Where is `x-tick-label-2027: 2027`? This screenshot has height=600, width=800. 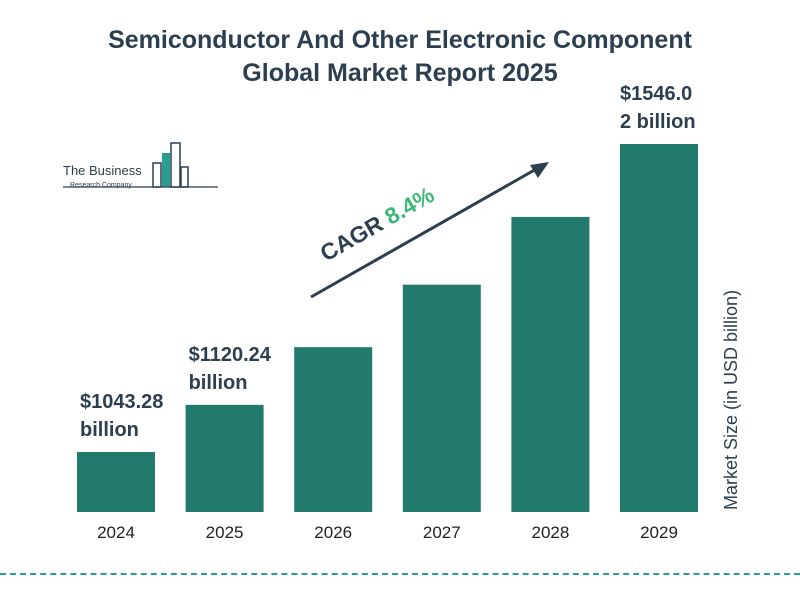
x-tick-label-2027: 2027 is located at coordinates (442, 532).